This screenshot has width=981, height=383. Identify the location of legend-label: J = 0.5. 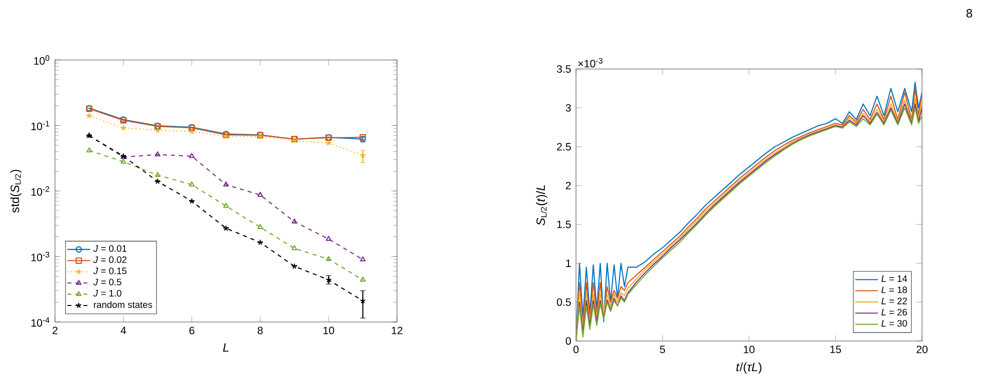
(107, 282).